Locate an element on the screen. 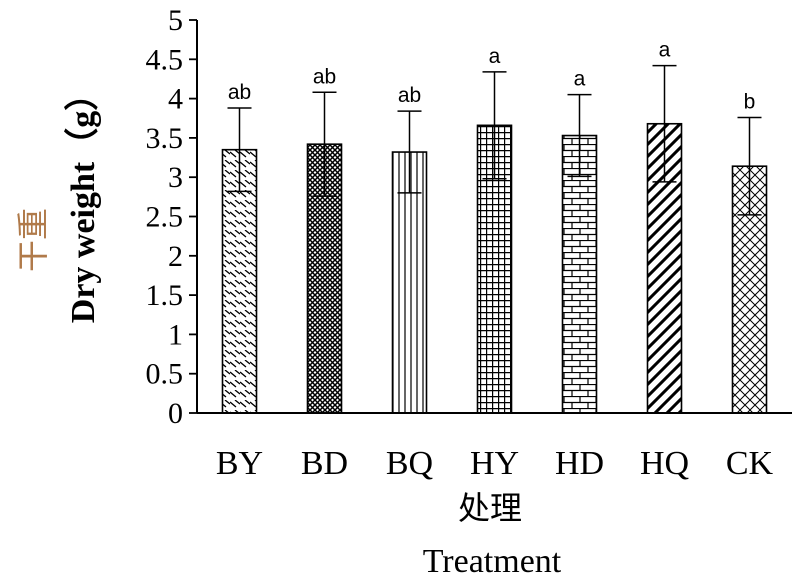 Image resolution: width=800 pixels, height=588 pixels. significance-label-hd: a is located at coordinates (580, 79).